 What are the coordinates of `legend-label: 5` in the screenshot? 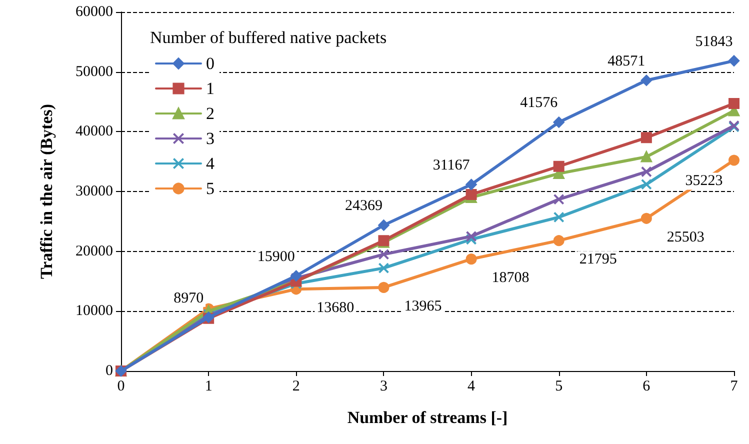 It's located at (210, 188).